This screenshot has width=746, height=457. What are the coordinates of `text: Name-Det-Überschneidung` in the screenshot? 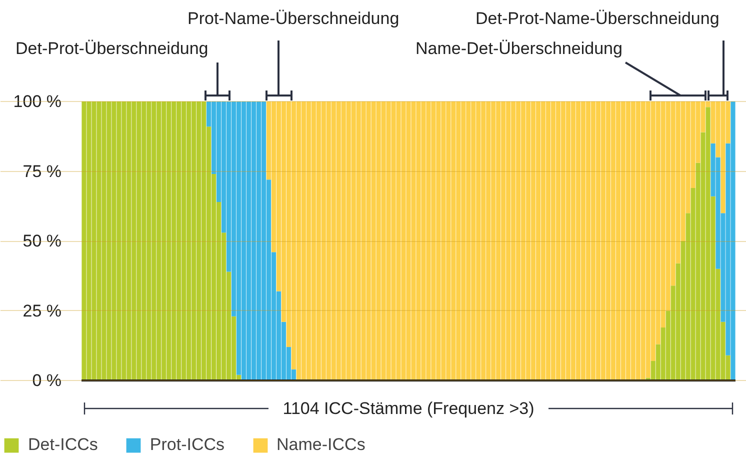 It's located at (519, 48).